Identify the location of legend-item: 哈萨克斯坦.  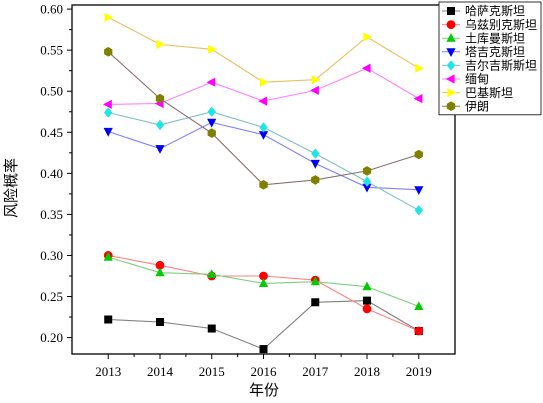
(483, 11).